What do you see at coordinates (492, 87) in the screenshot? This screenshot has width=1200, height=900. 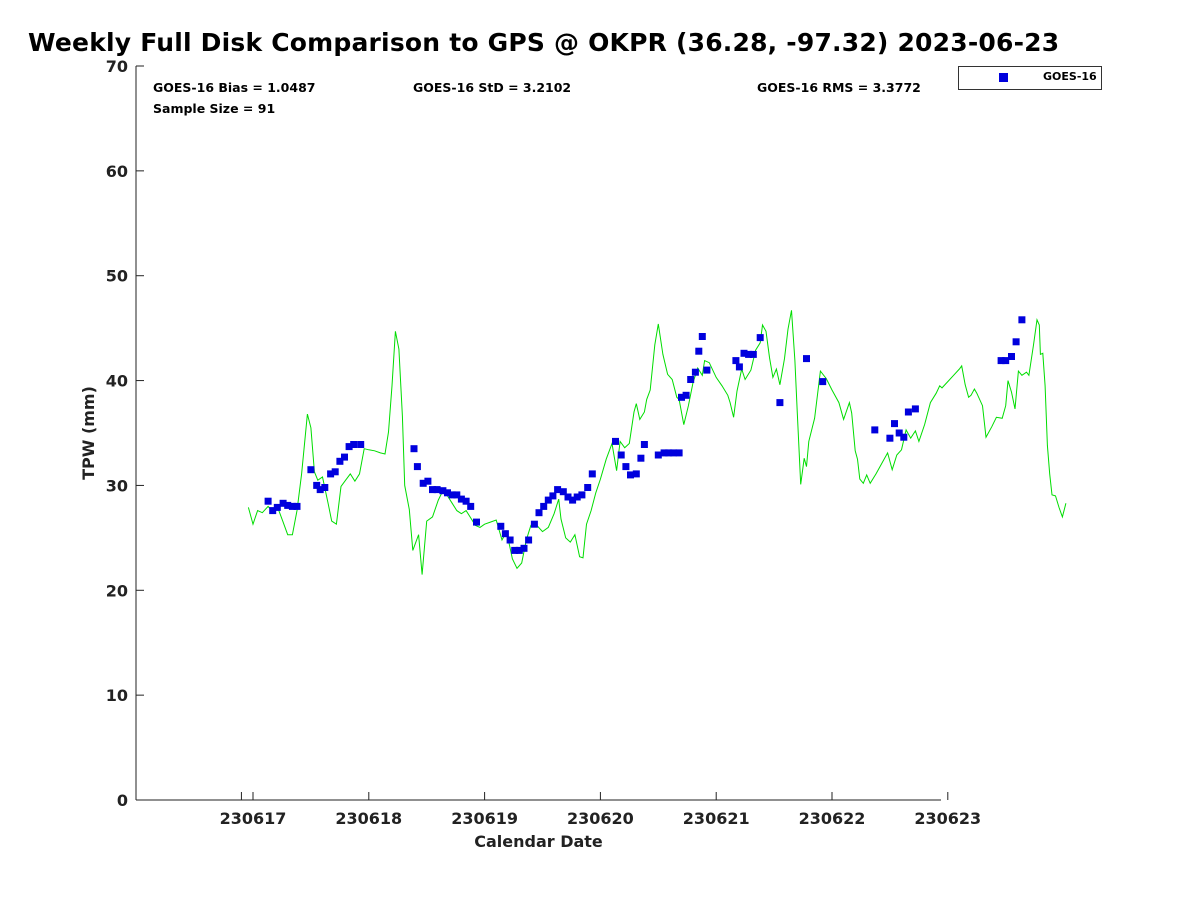 I see `std-stat: GOES-16 StD = 3.2102` at bounding box center [492, 87].